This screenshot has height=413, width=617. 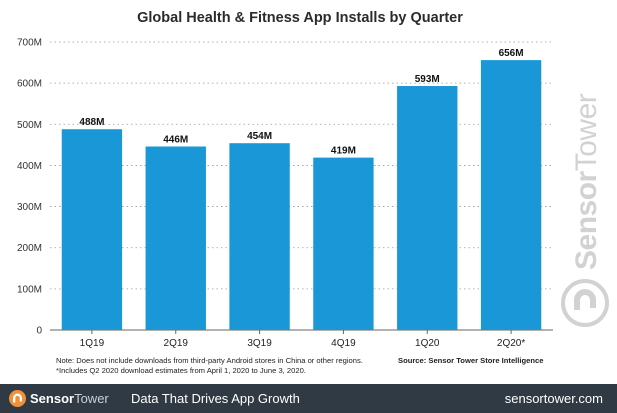 I want to click on x-tick-label: 4Q19, so click(x=343, y=343).